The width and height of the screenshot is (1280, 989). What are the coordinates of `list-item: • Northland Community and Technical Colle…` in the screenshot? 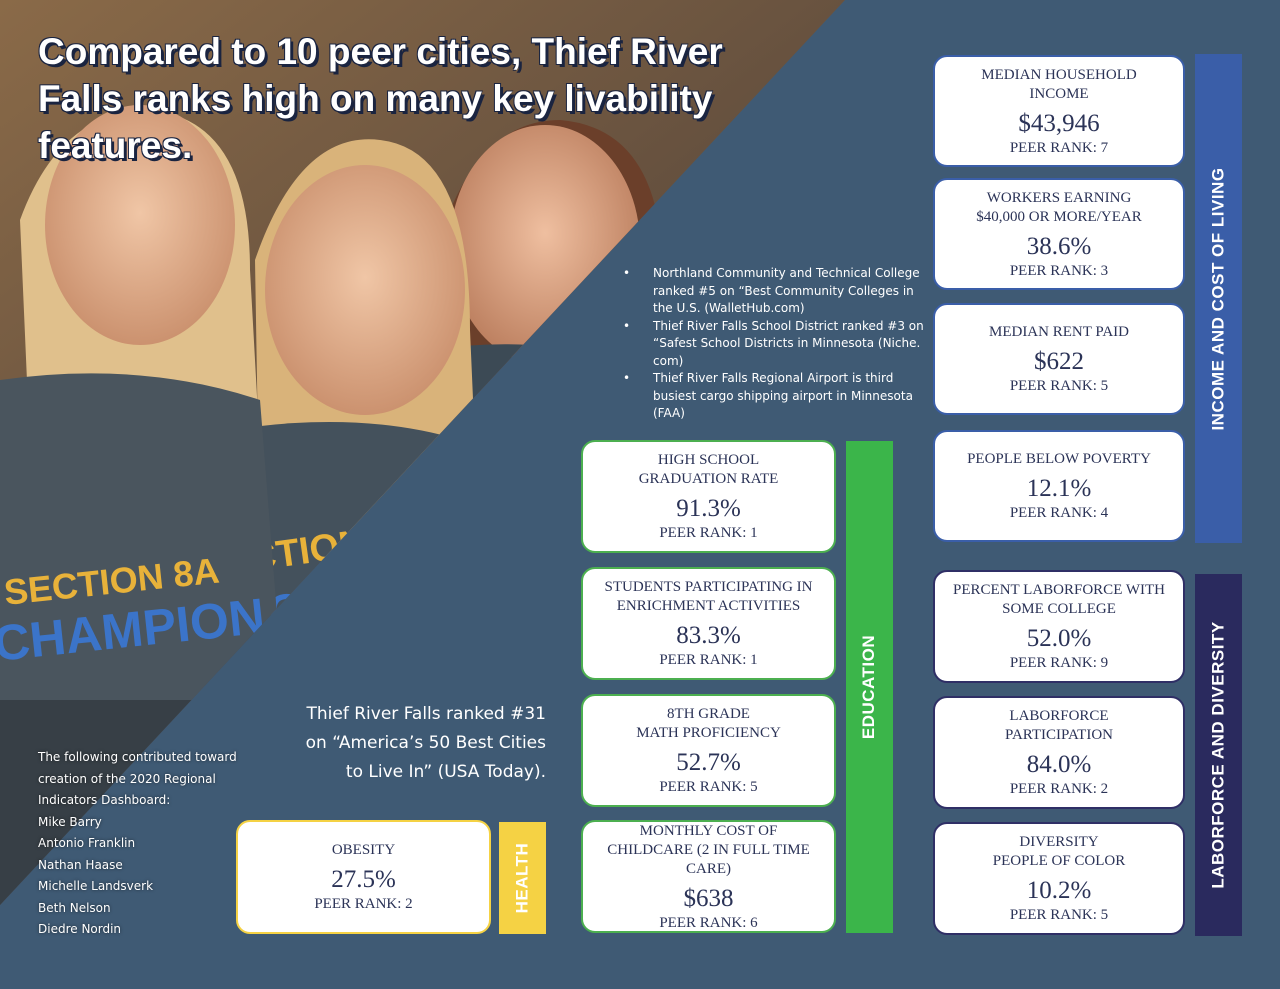 It's located at (771, 290).